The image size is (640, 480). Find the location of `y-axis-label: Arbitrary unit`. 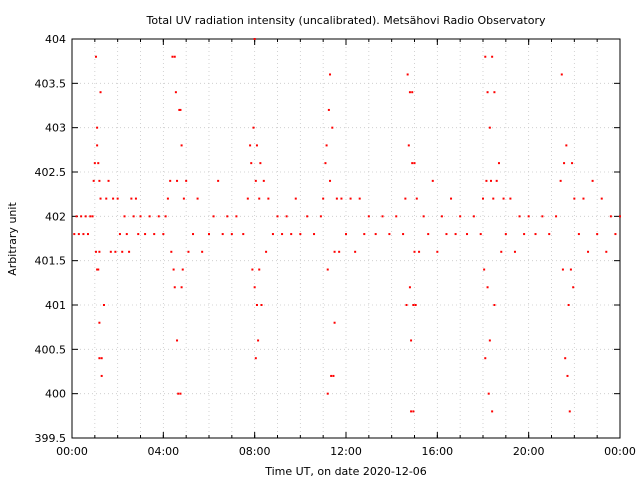

y-axis-label: Arbitrary unit is located at coordinates (12, 239).